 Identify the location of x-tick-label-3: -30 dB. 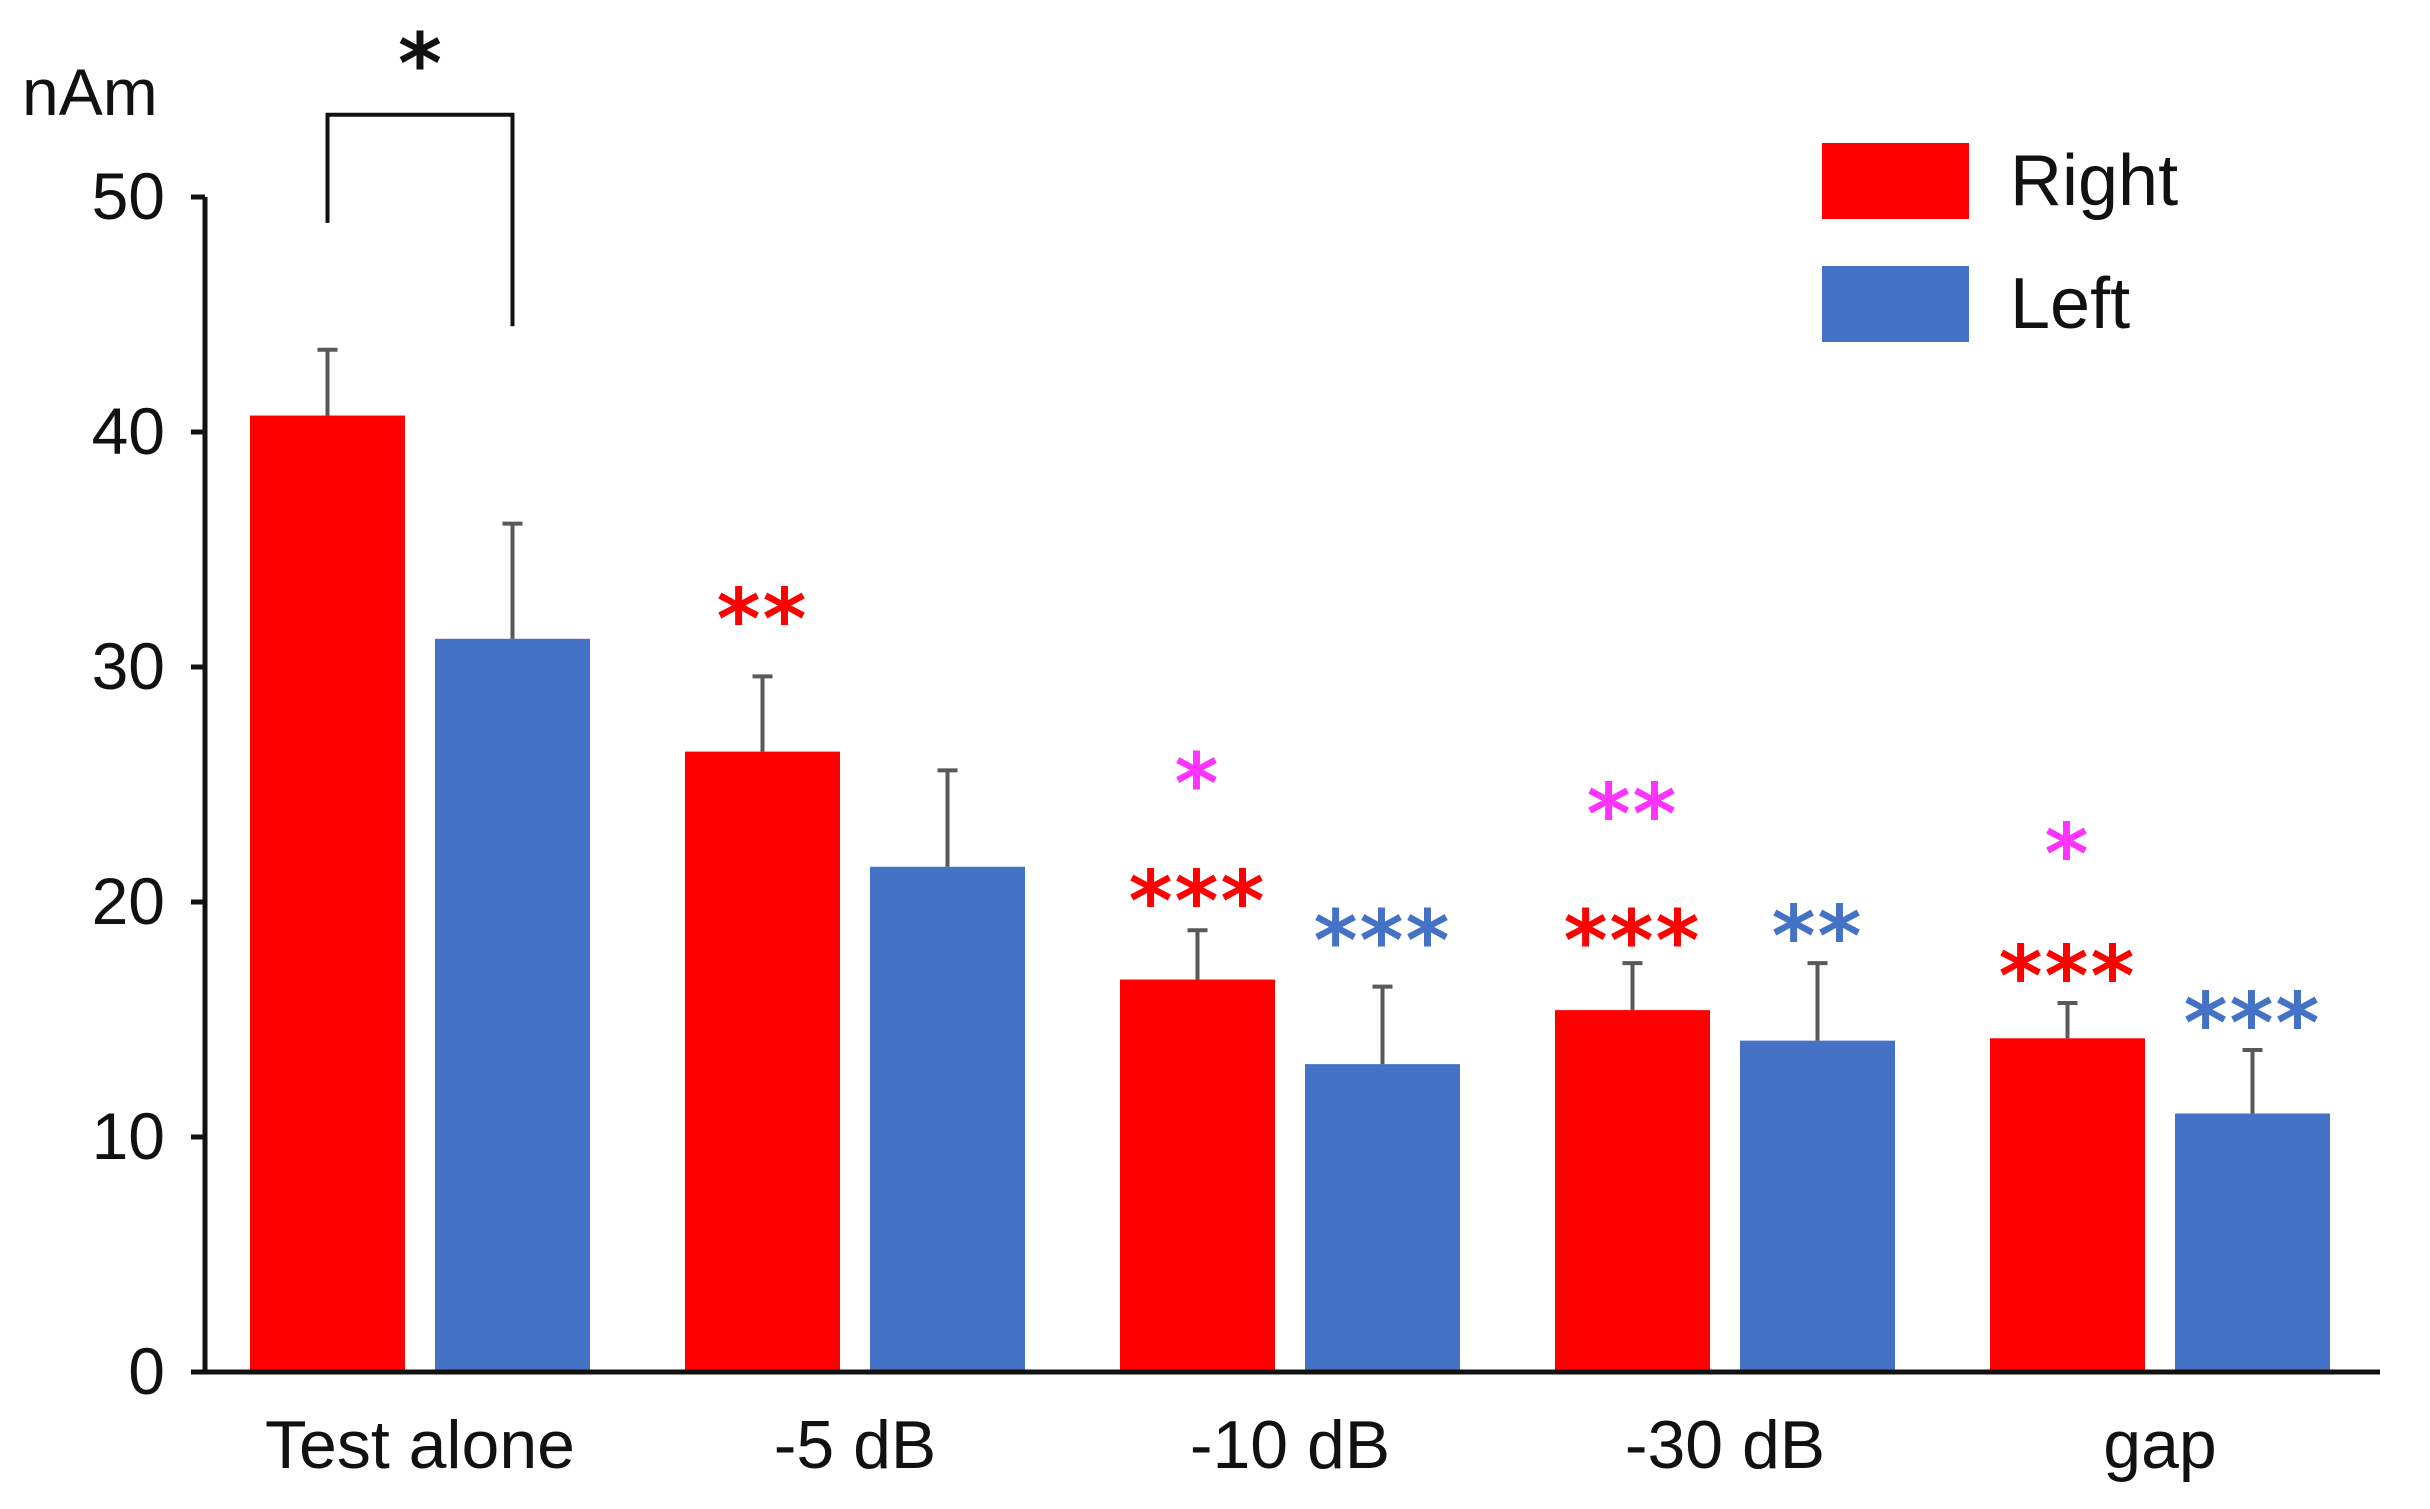
(1725, 1445).